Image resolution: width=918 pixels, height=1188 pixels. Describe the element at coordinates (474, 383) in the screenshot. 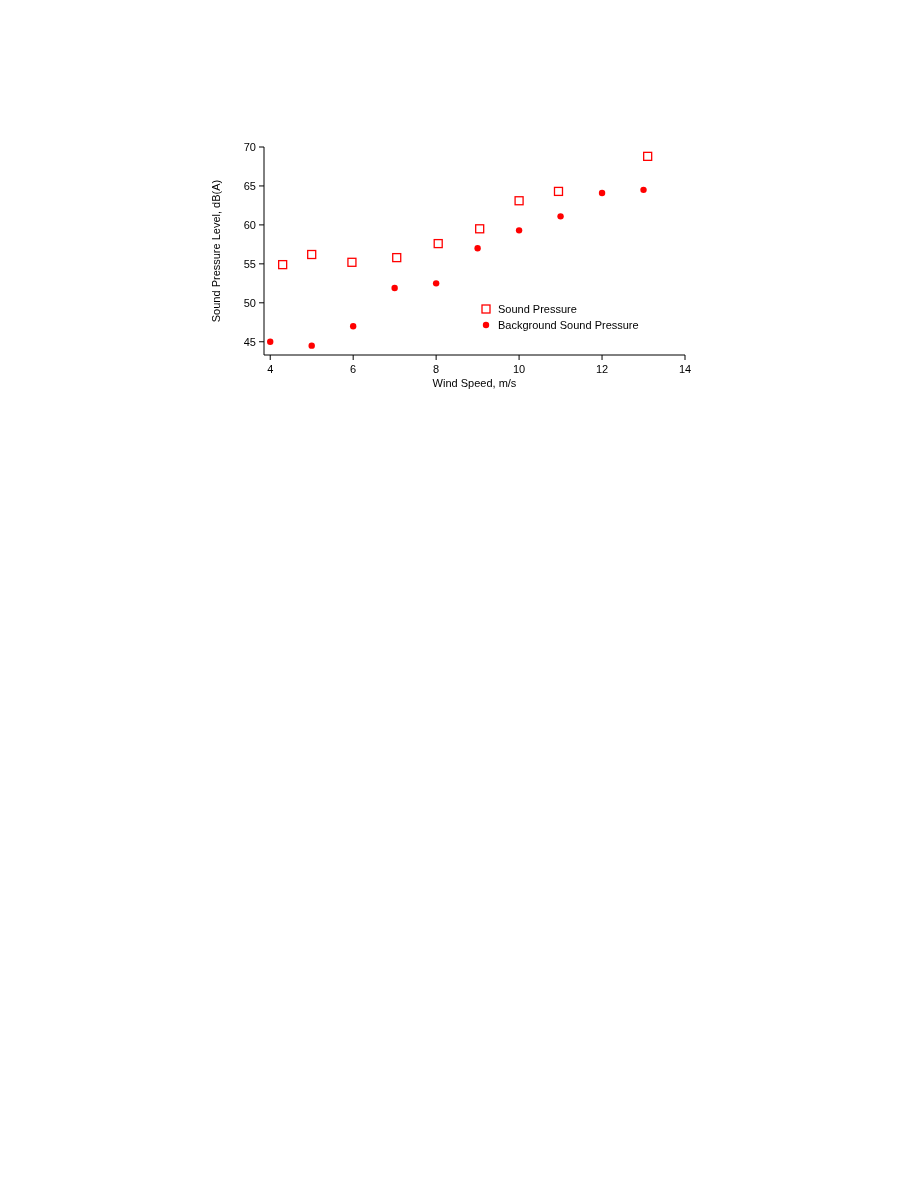

I see `x-axis-title: Wind Speed, m/s` at that location.